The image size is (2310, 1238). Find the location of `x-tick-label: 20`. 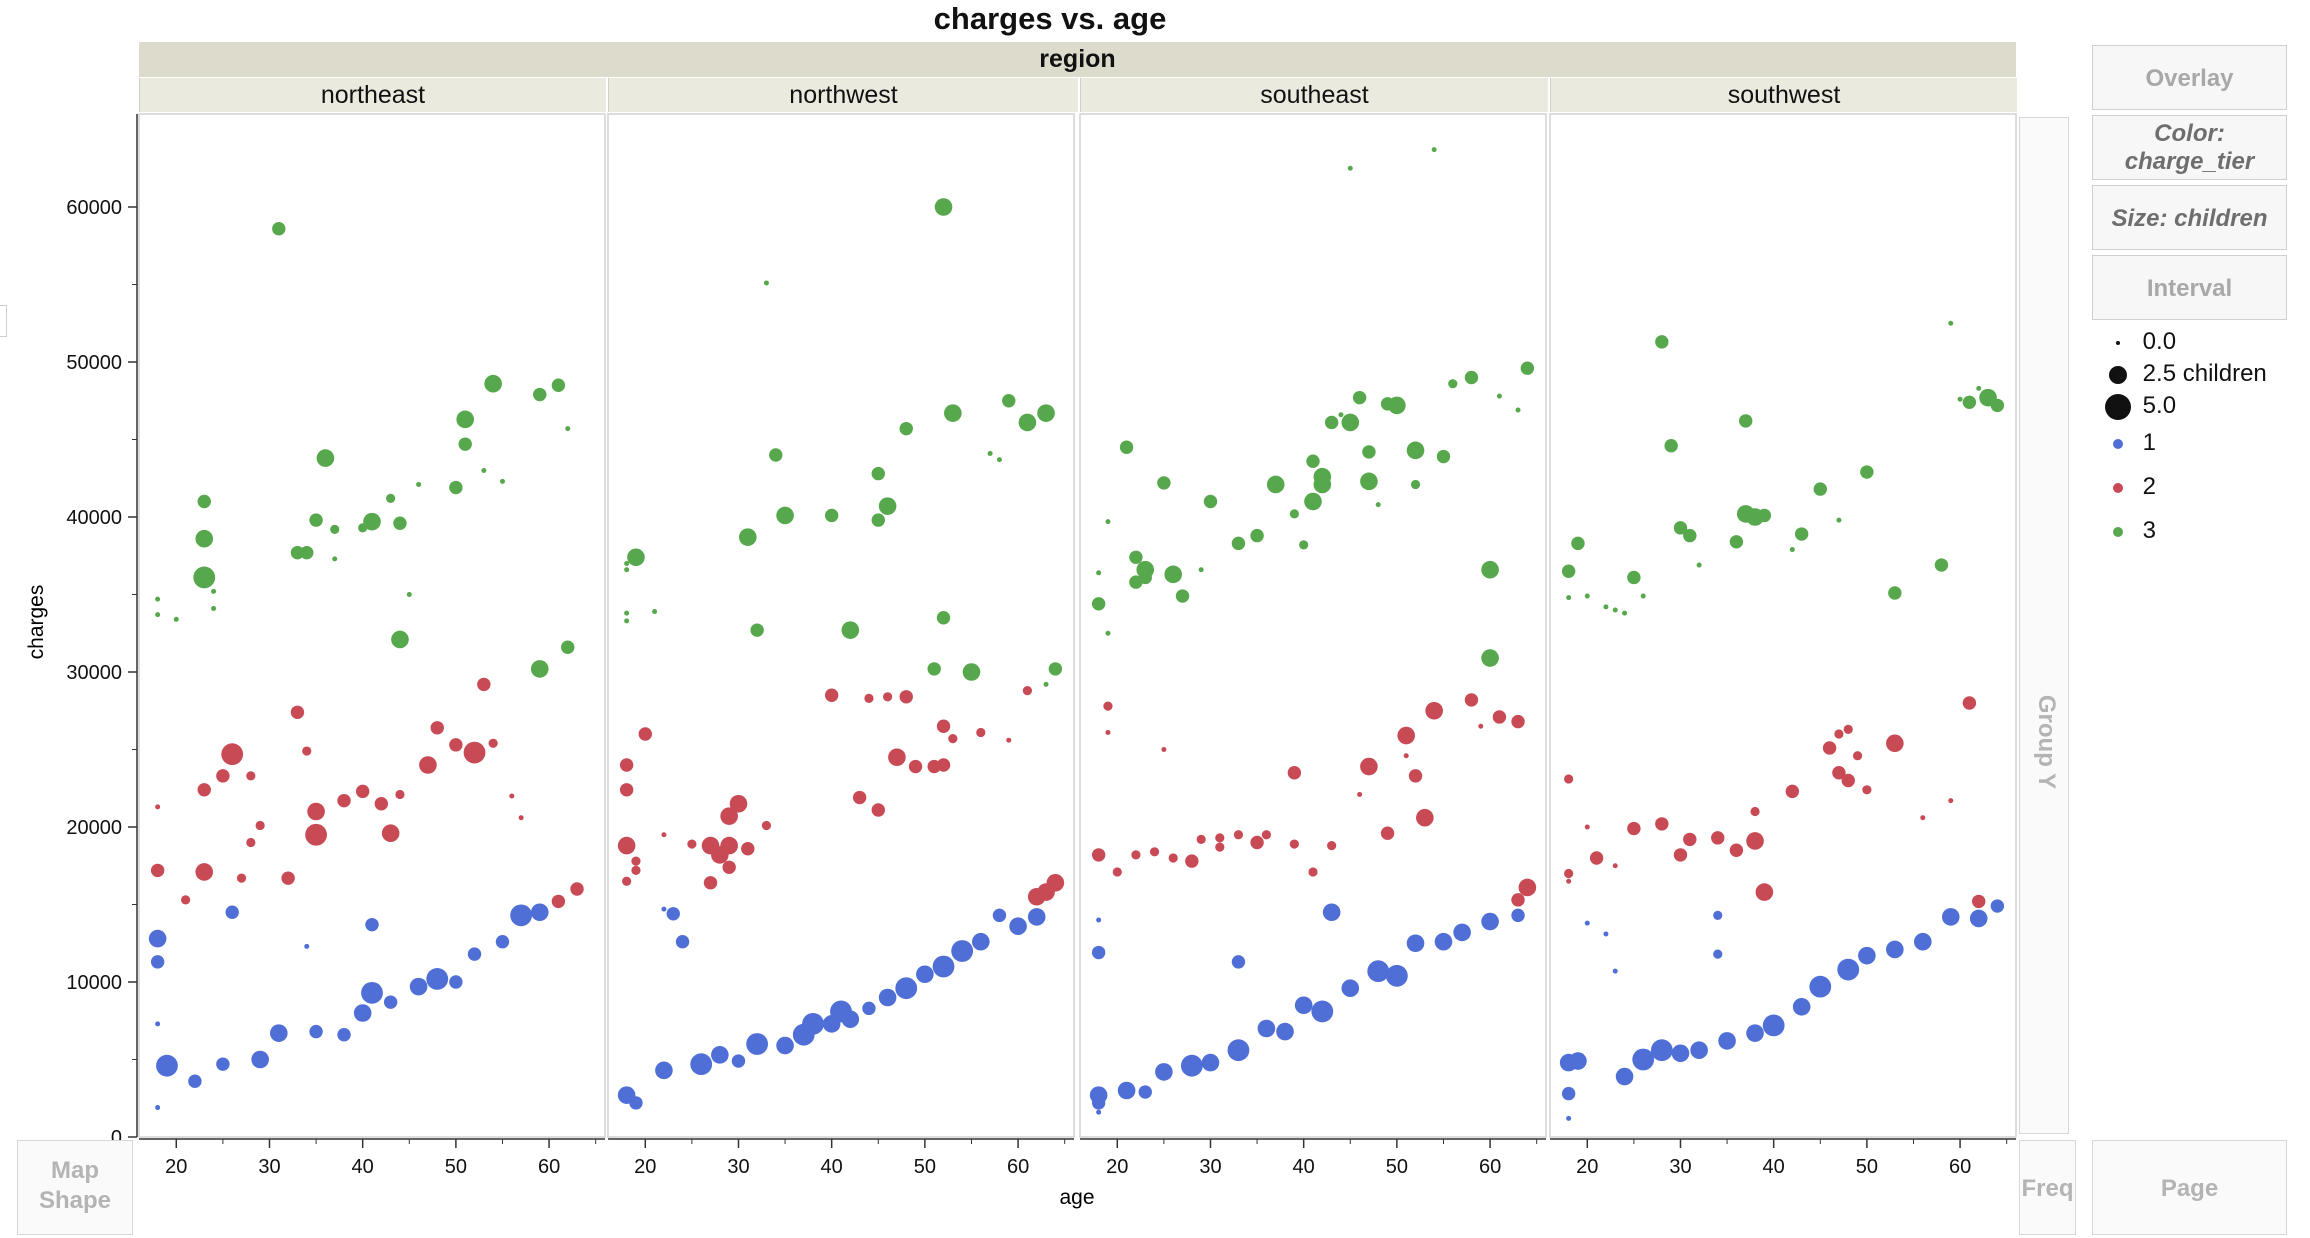

x-tick-label: 20 is located at coordinates (645, 1167).